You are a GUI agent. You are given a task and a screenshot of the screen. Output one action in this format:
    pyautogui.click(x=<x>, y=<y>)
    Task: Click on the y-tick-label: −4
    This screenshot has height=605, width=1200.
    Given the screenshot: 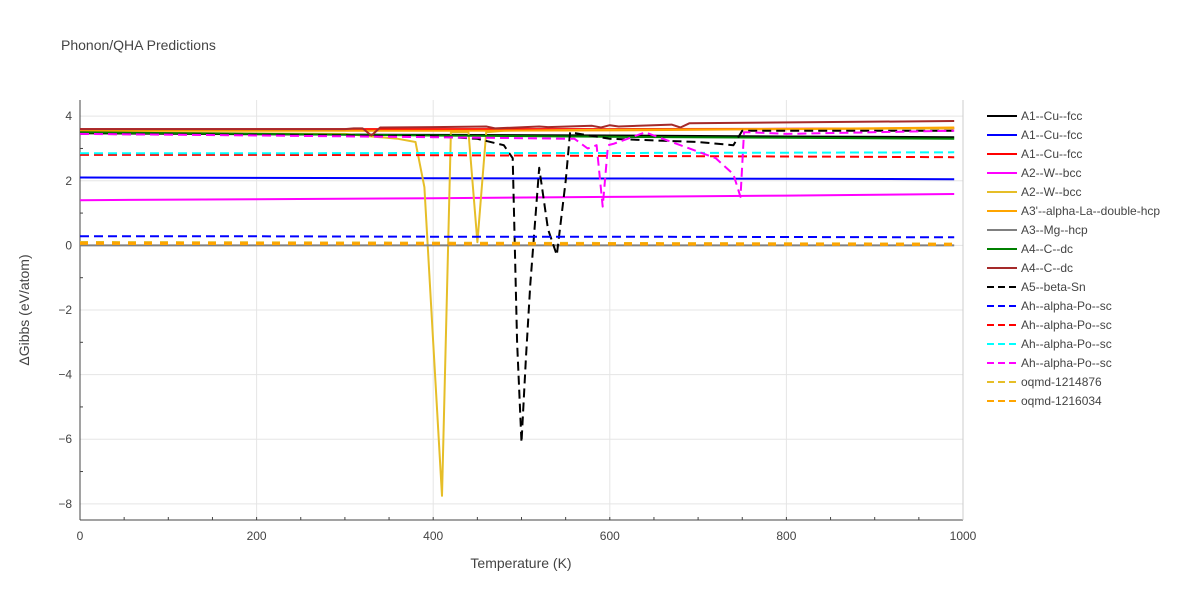 What is the action you would take?
    pyautogui.click(x=65, y=375)
    